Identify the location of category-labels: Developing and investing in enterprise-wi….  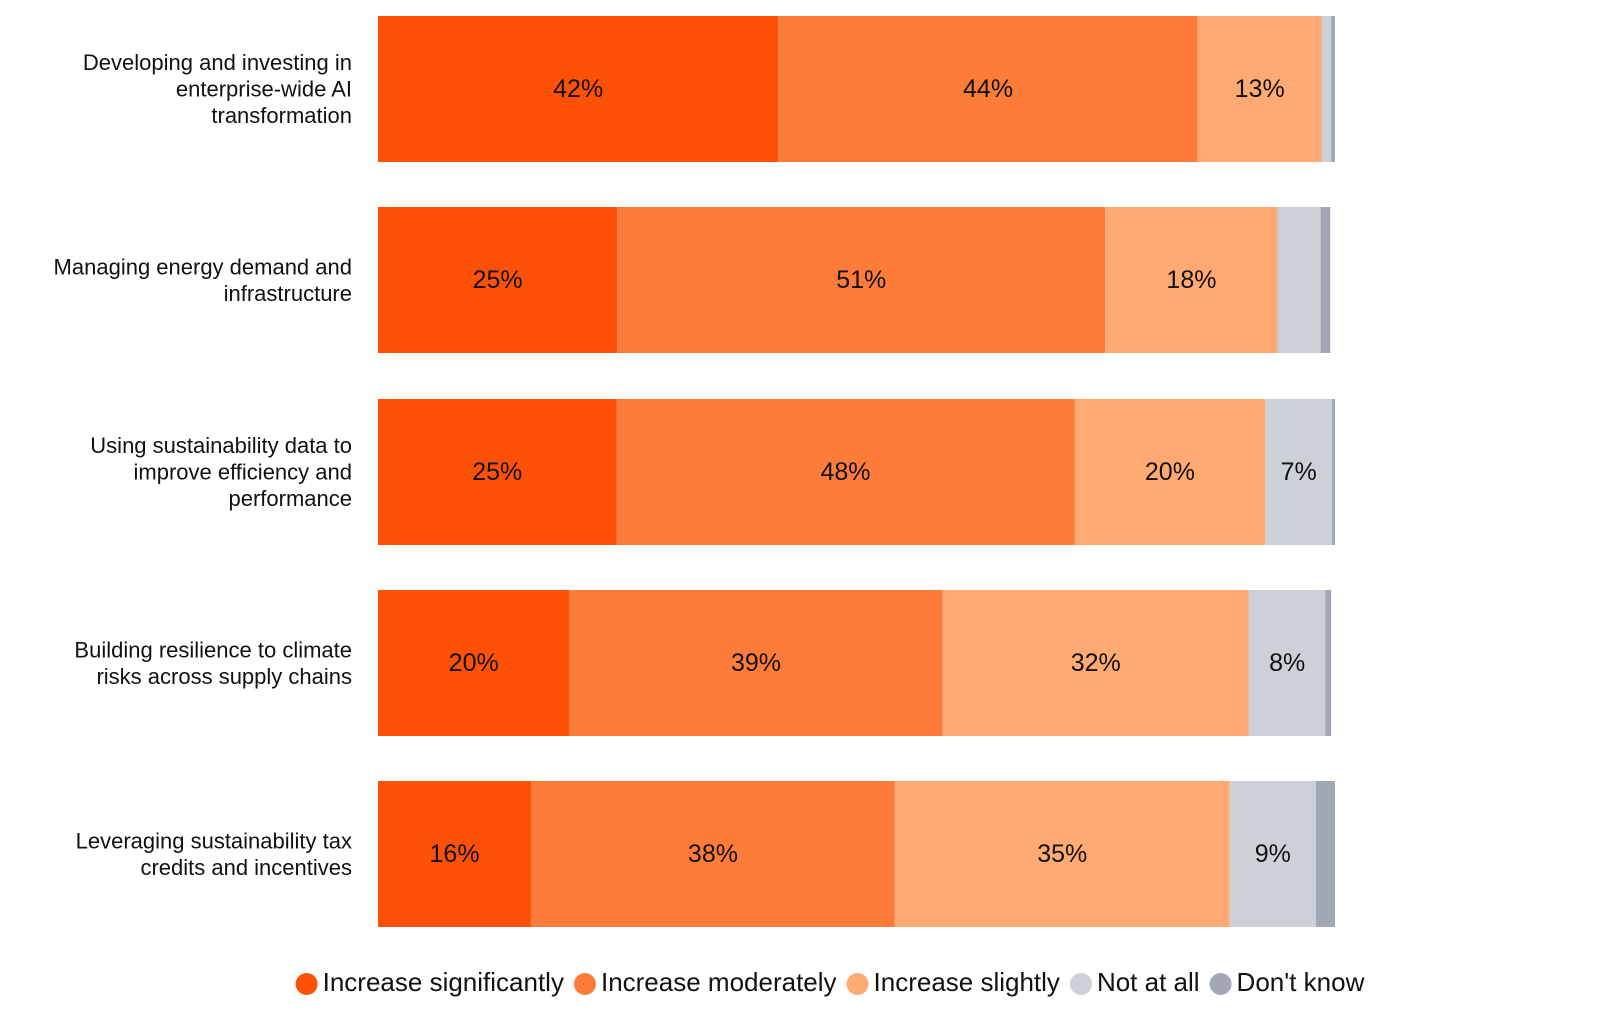
(203, 465).